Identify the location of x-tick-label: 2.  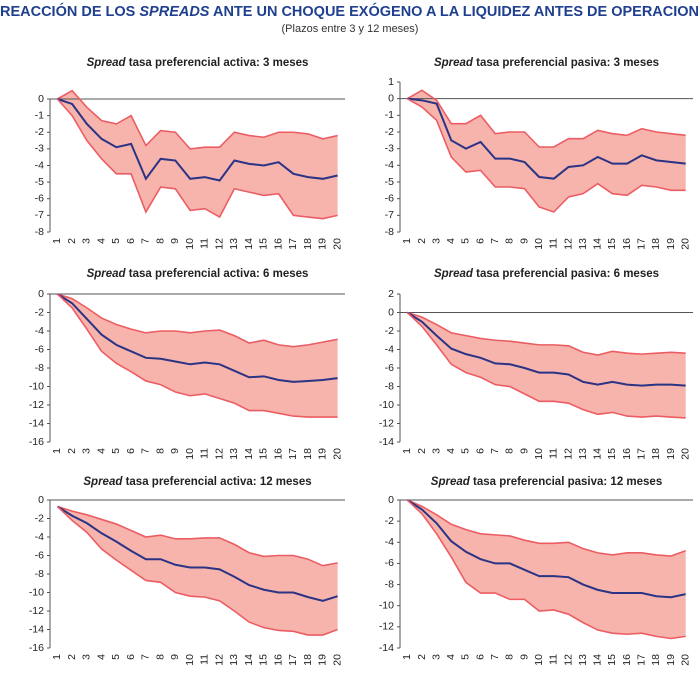
(72, 451).